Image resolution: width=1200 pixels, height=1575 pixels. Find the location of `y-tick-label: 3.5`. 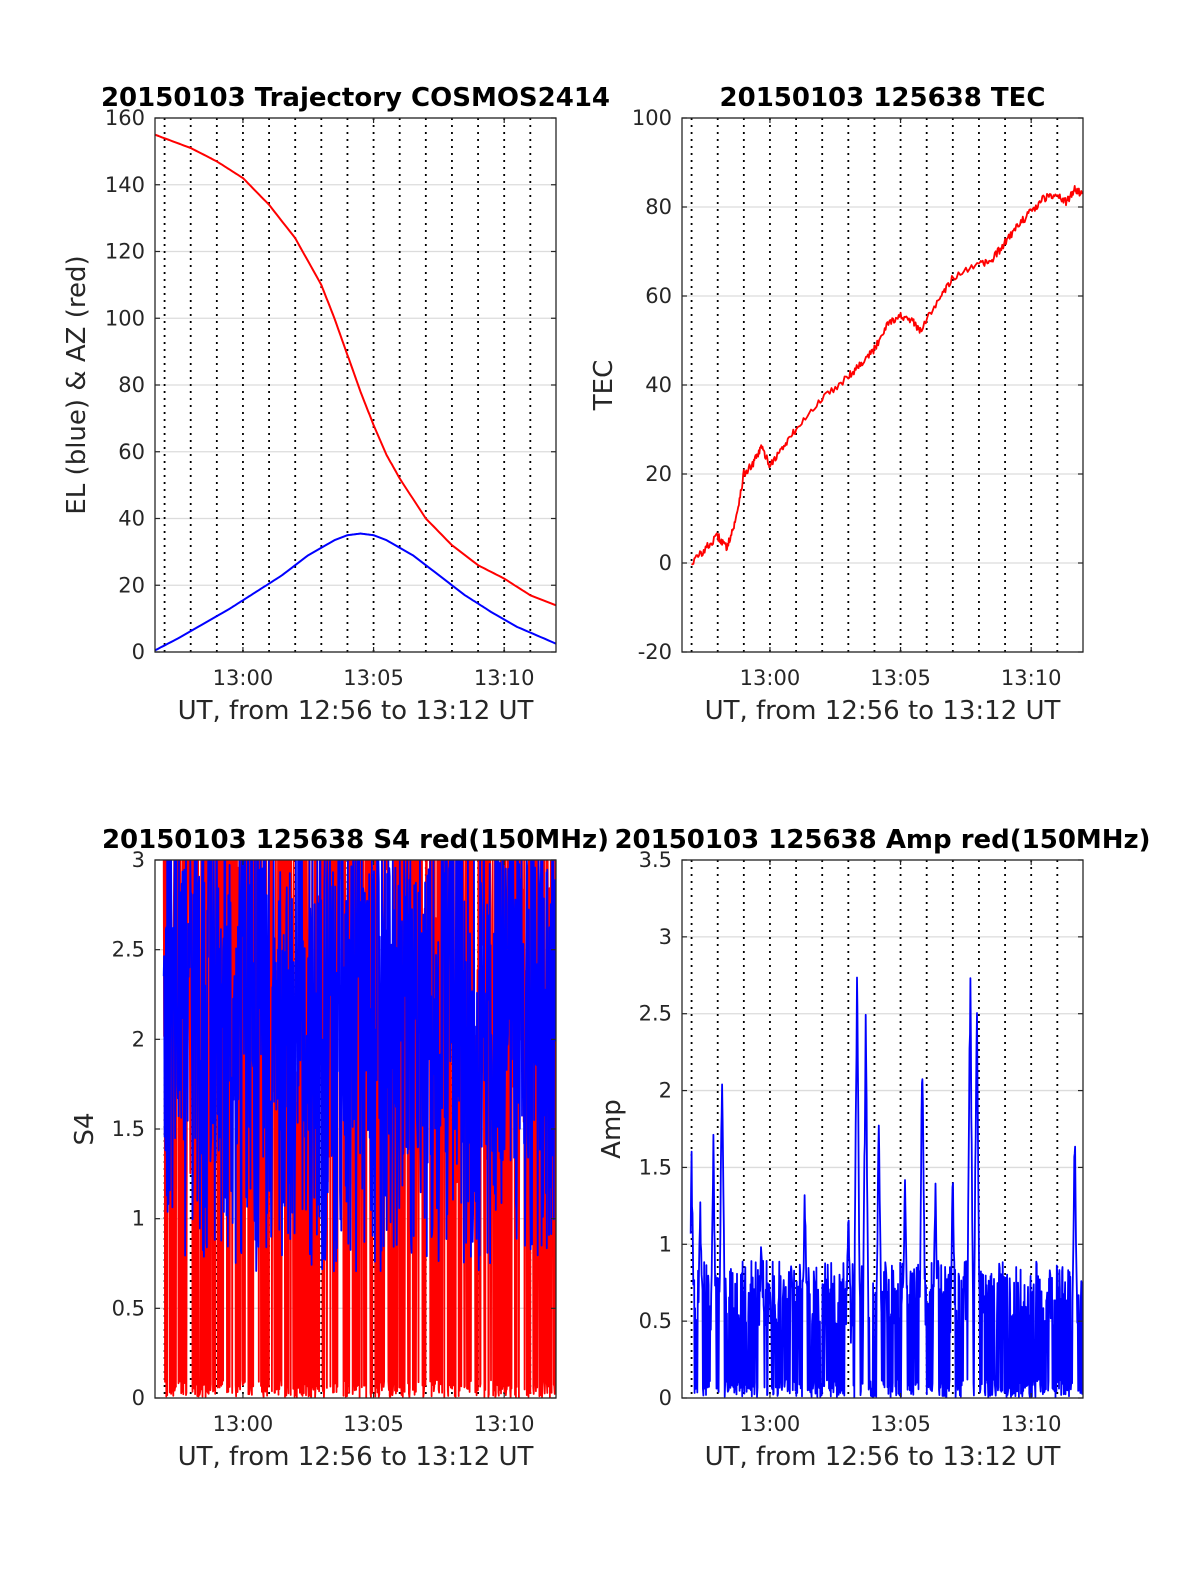

y-tick-label: 3.5 is located at coordinates (655, 860).